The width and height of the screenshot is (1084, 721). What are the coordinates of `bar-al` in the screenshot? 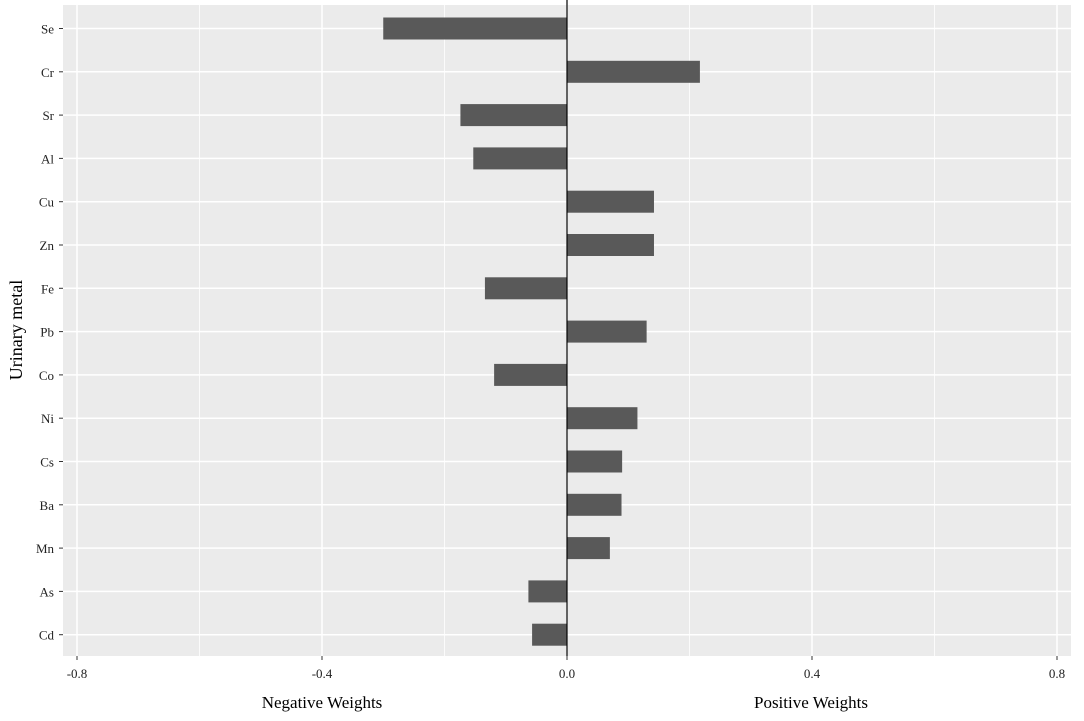 It's located at (520, 158).